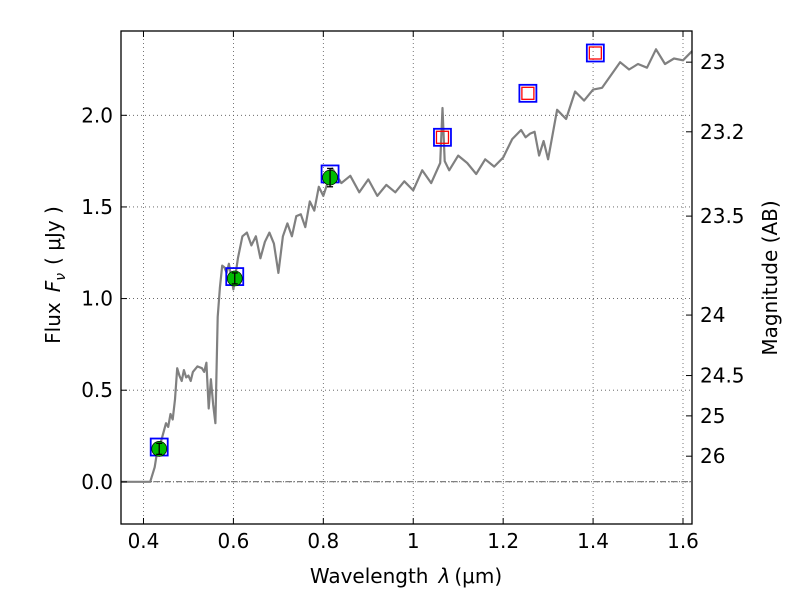  Describe the element at coordinates (97, 482) in the screenshot. I see `y-tick-label-0: 0.0` at that location.